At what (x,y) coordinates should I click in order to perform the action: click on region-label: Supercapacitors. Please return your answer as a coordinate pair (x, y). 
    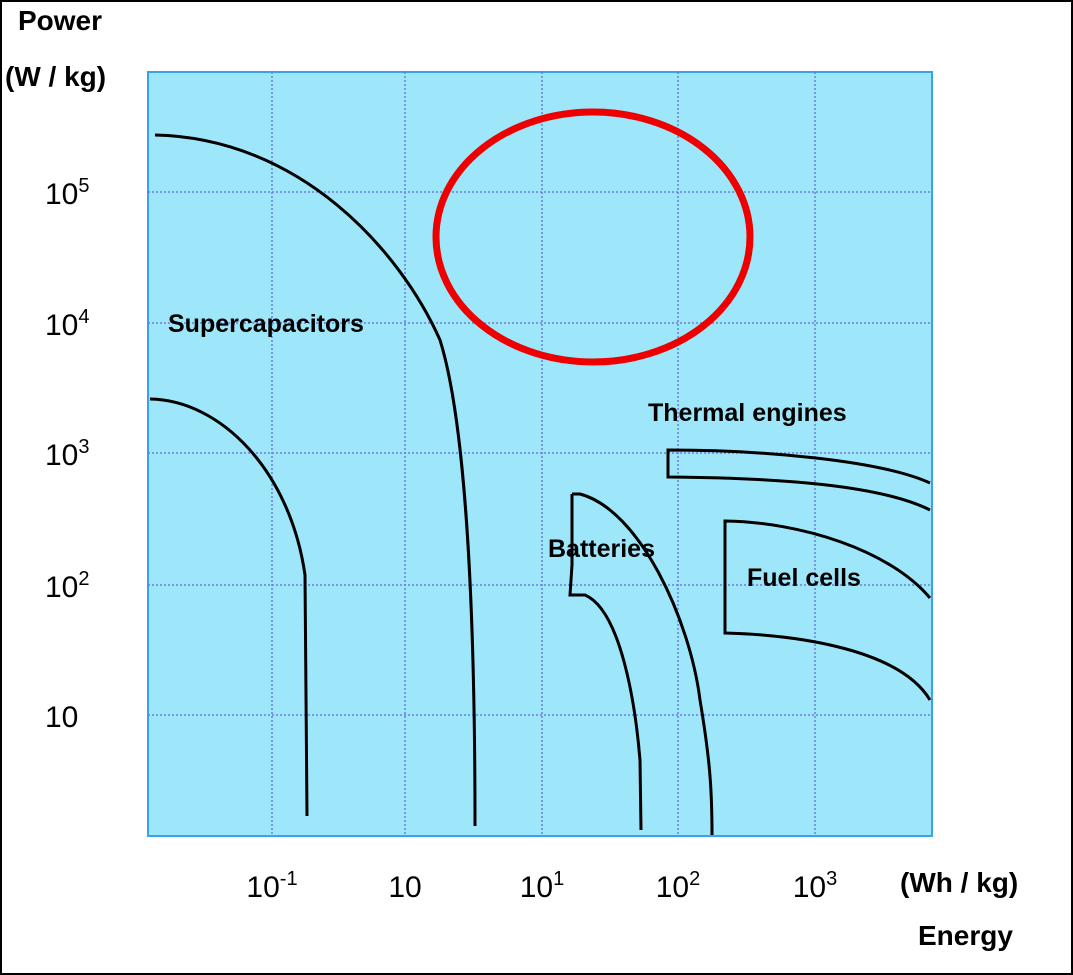
    Looking at the image, I should click on (266, 324).